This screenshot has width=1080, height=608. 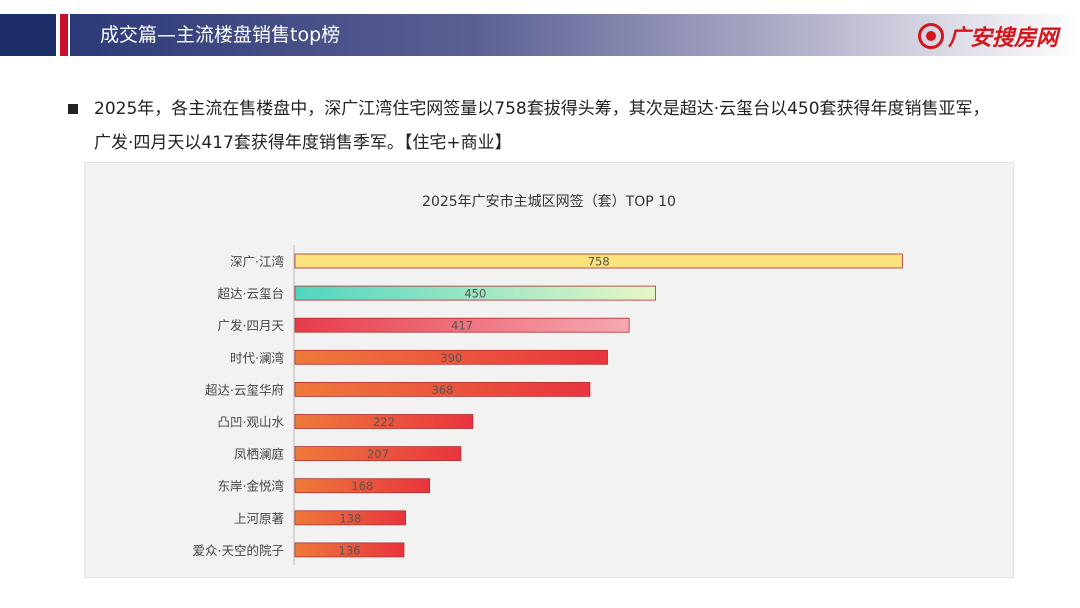 I want to click on header-band, so click(x=575, y=35).